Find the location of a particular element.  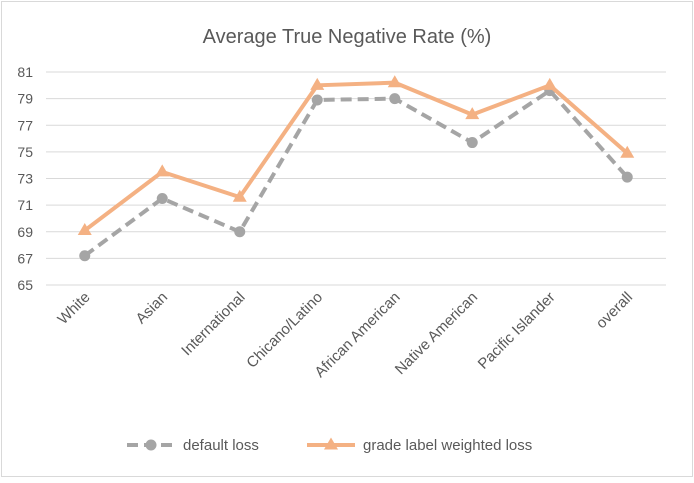

y-tick-label: 71 is located at coordinates (25, 205).